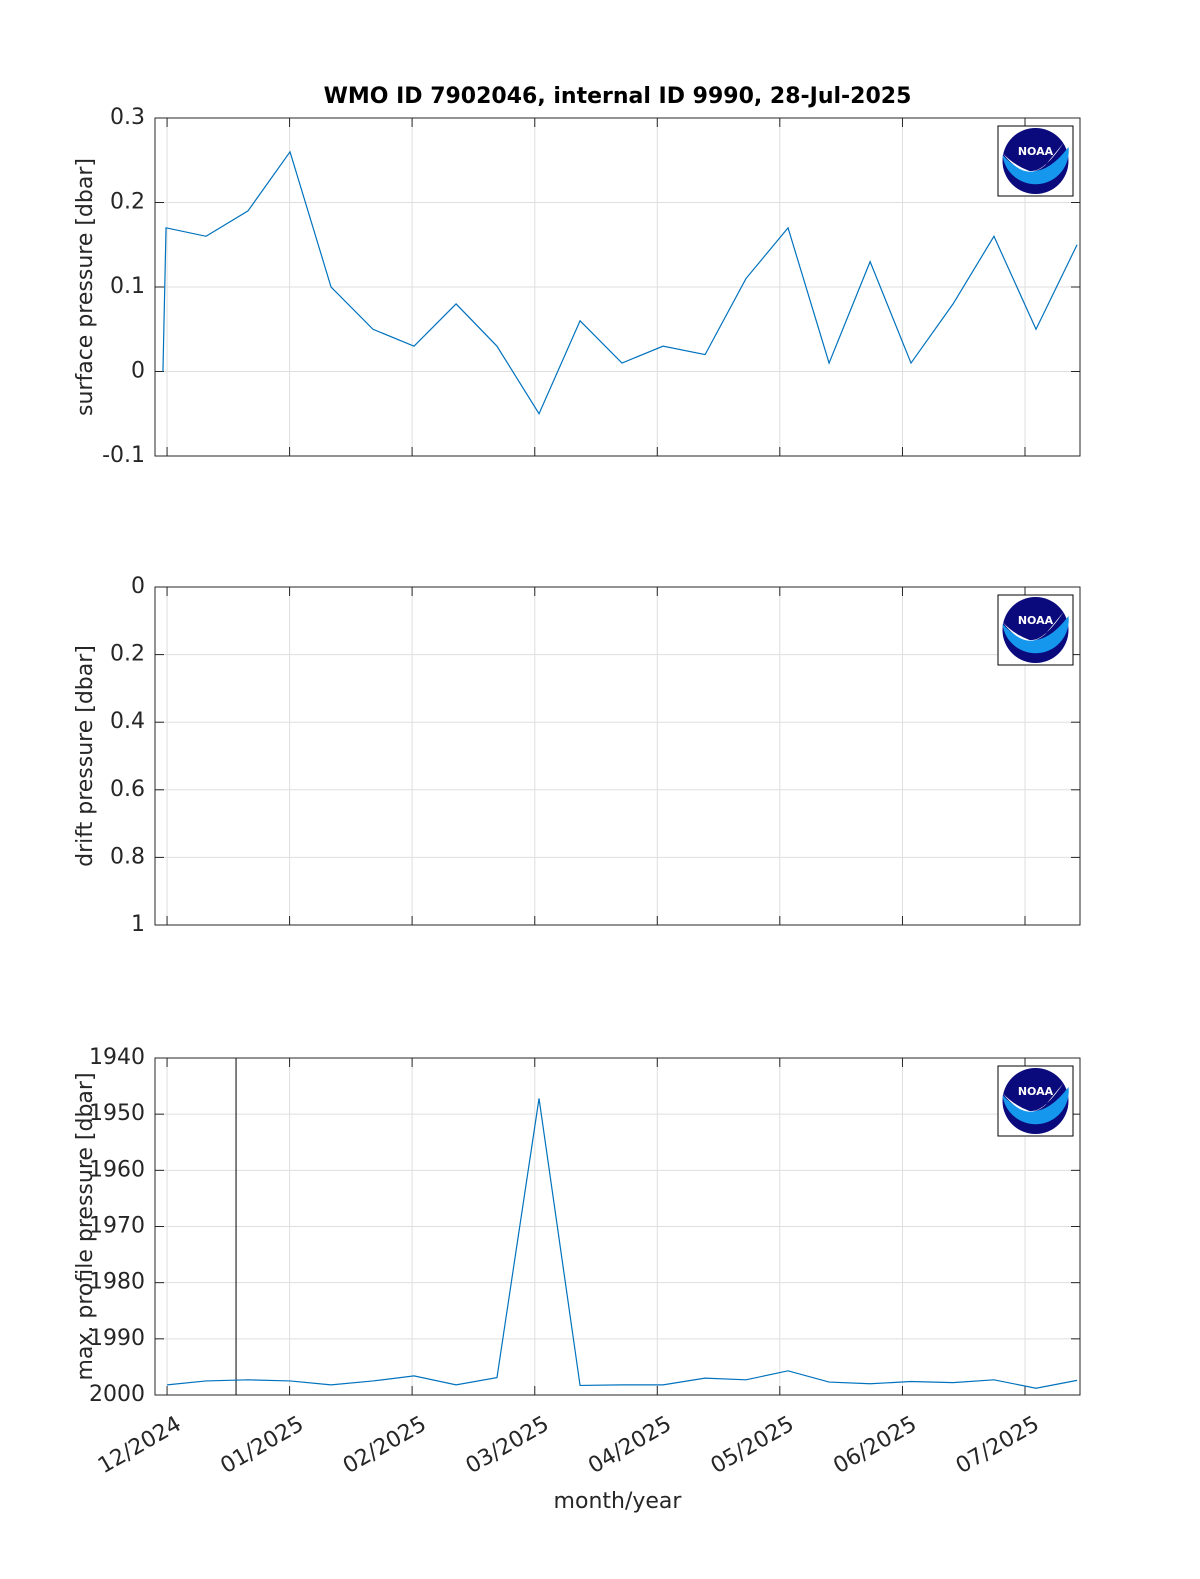 This screenshot has width=1200, height=1579. What do you see at coordinates (127, 789) in the screenshot?
I see `y-tick-label: 0.6` at bounding box center [127, 789].